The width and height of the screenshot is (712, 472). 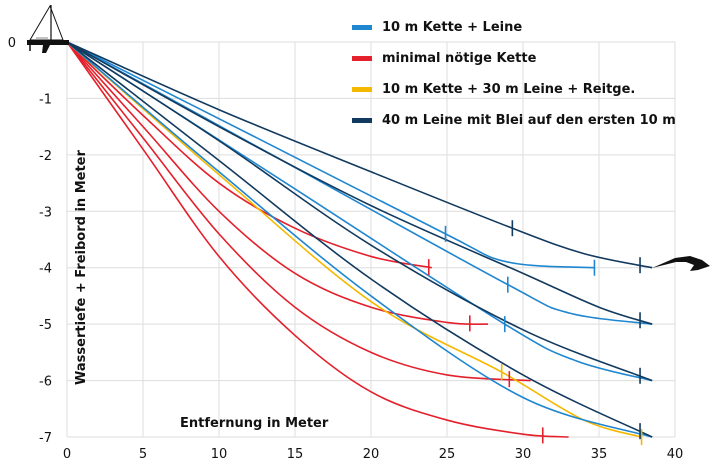 I want to click on x-tick-label: 0, so click(x=67, y=454).